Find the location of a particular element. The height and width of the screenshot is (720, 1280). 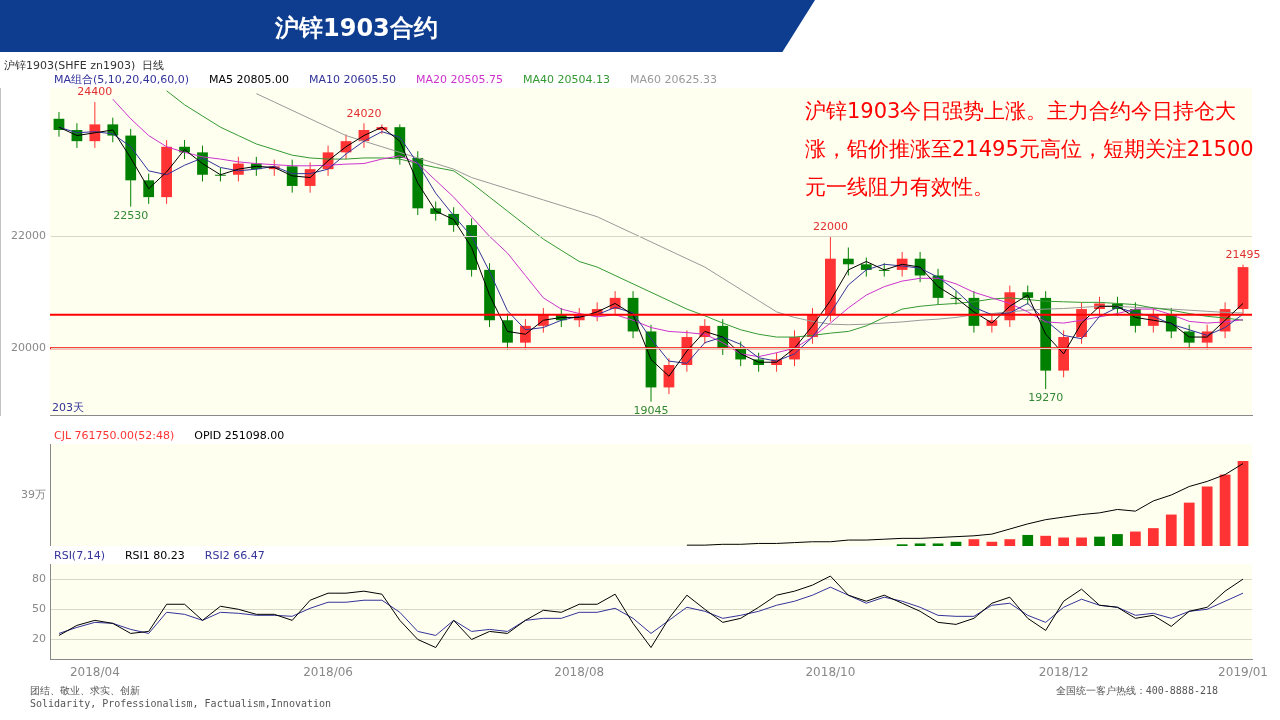

text: MA5 20805.00 is located at coordinates (249, 79).